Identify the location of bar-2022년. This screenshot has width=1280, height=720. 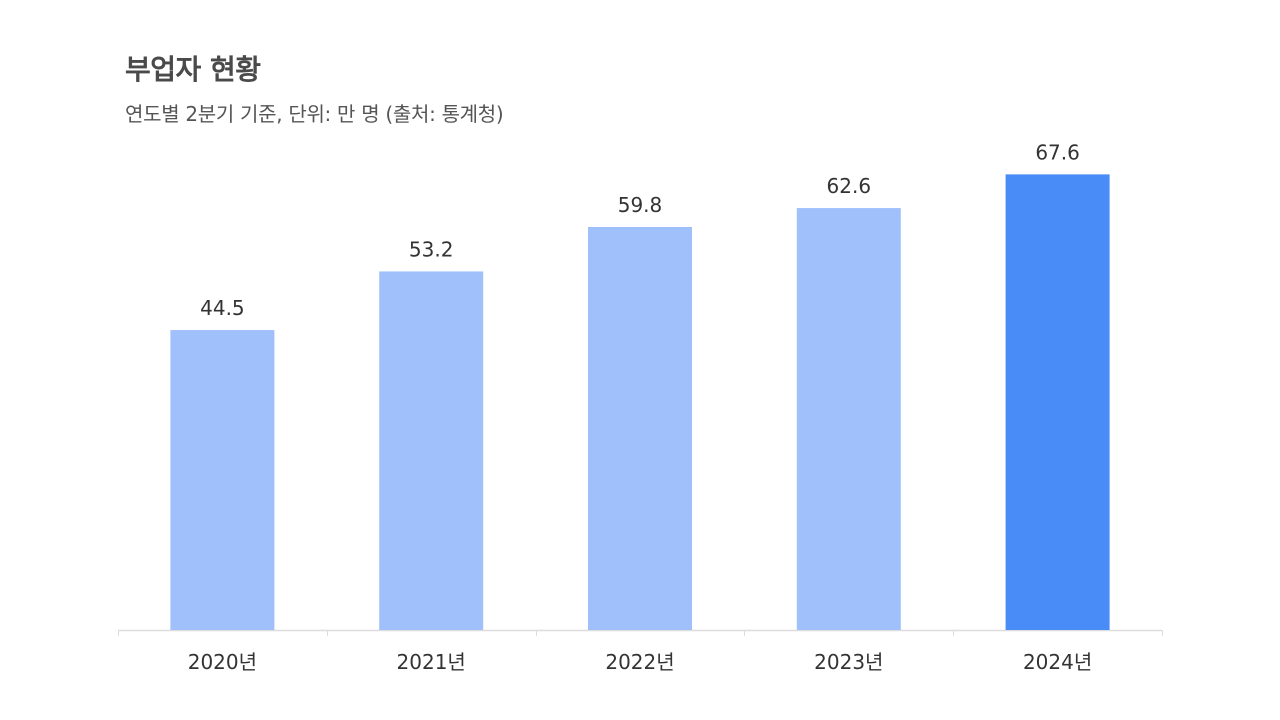
(640, 428).